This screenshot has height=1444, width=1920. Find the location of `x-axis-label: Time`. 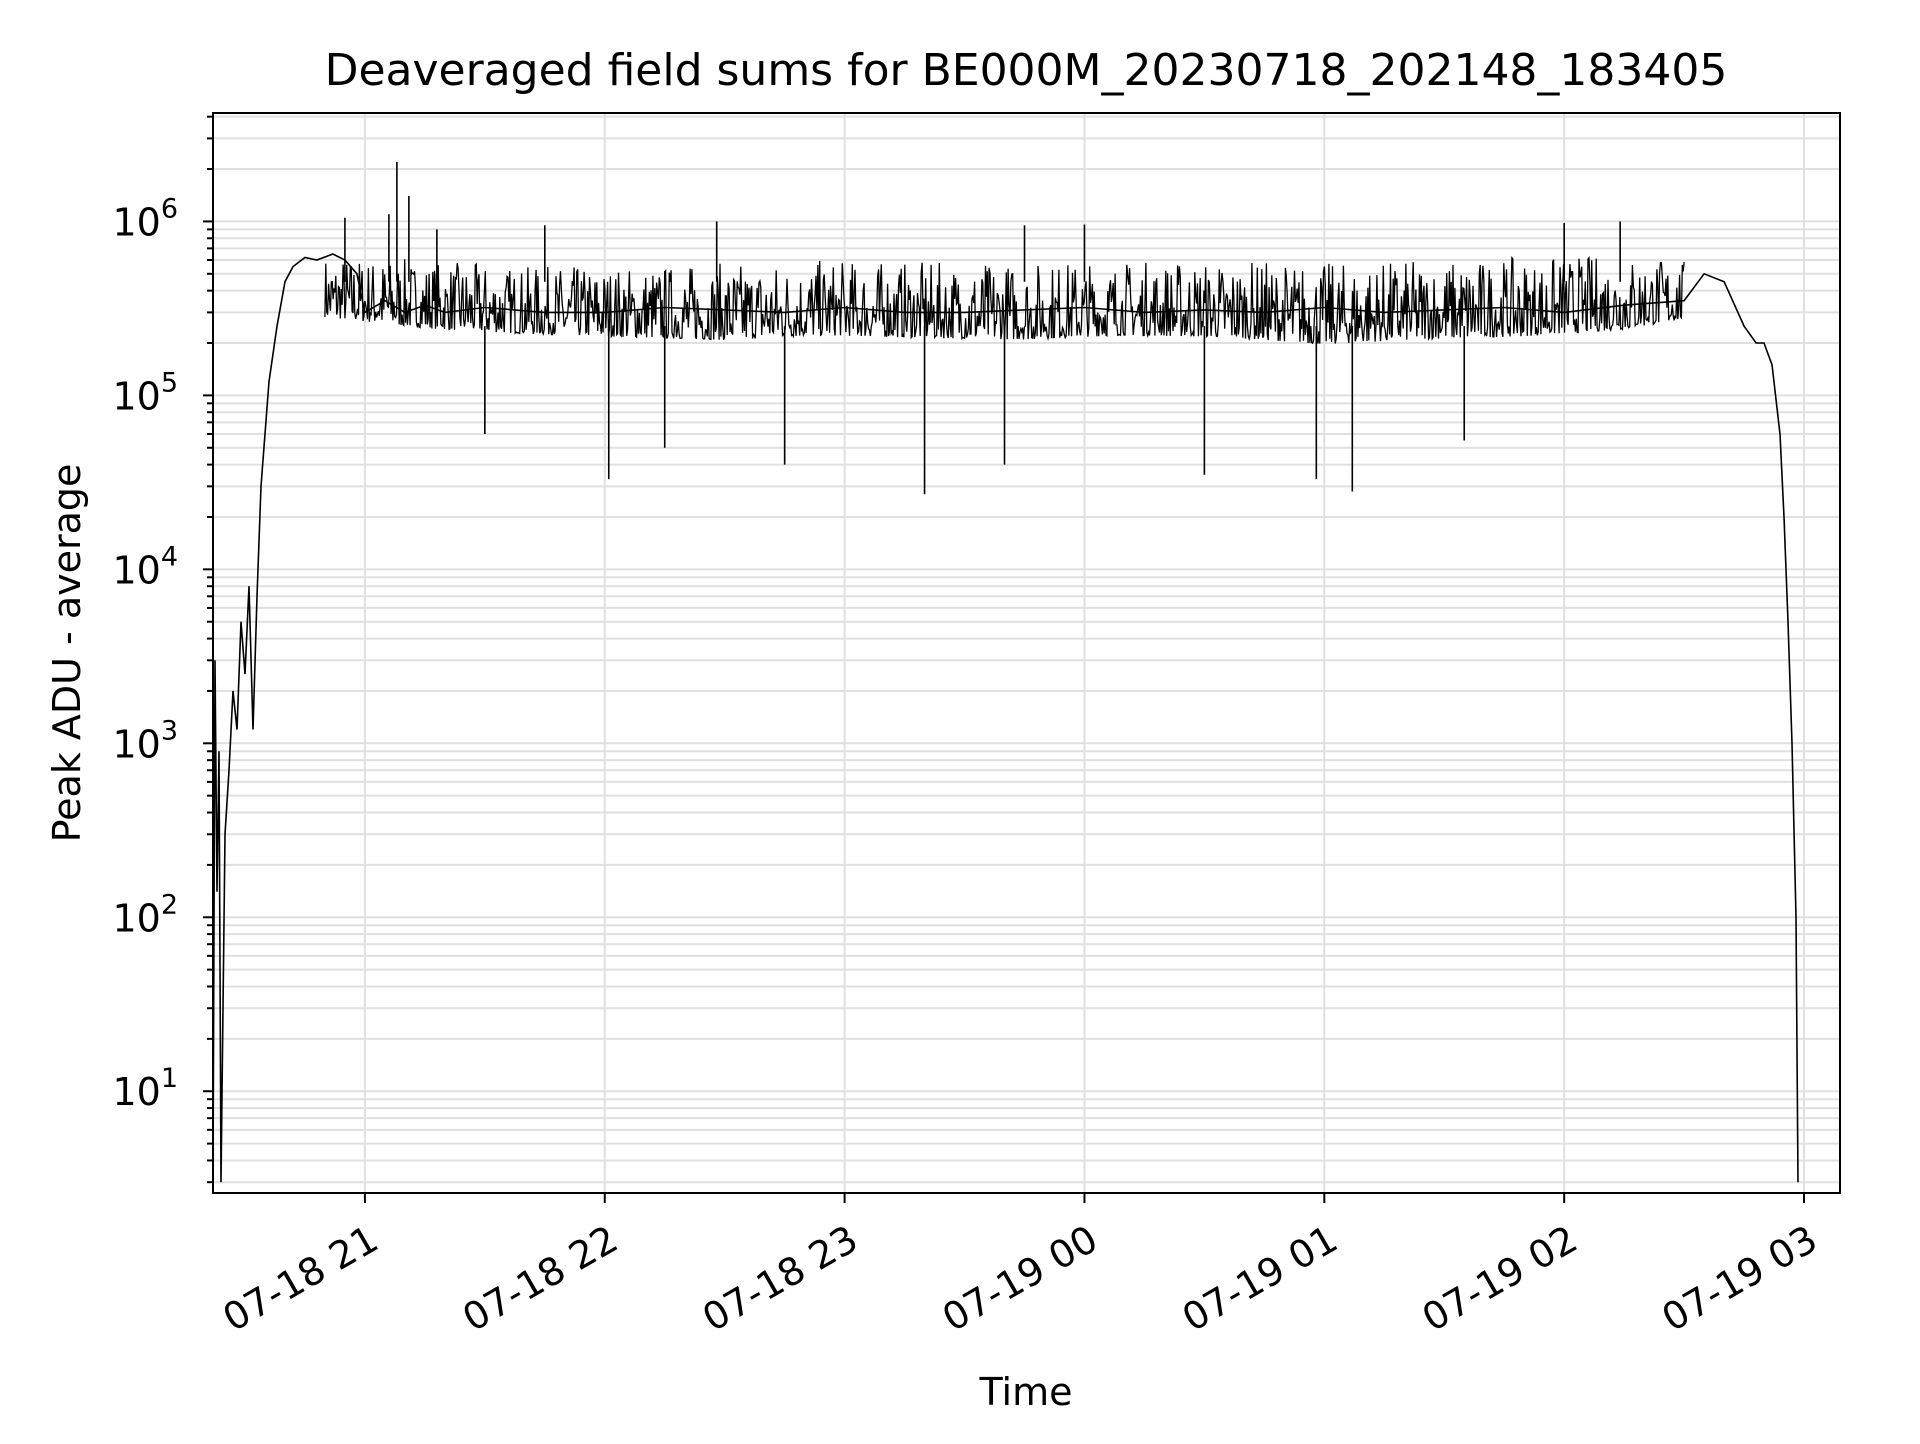

x-axis-label: Time is located at coordinates (1026, 1392).